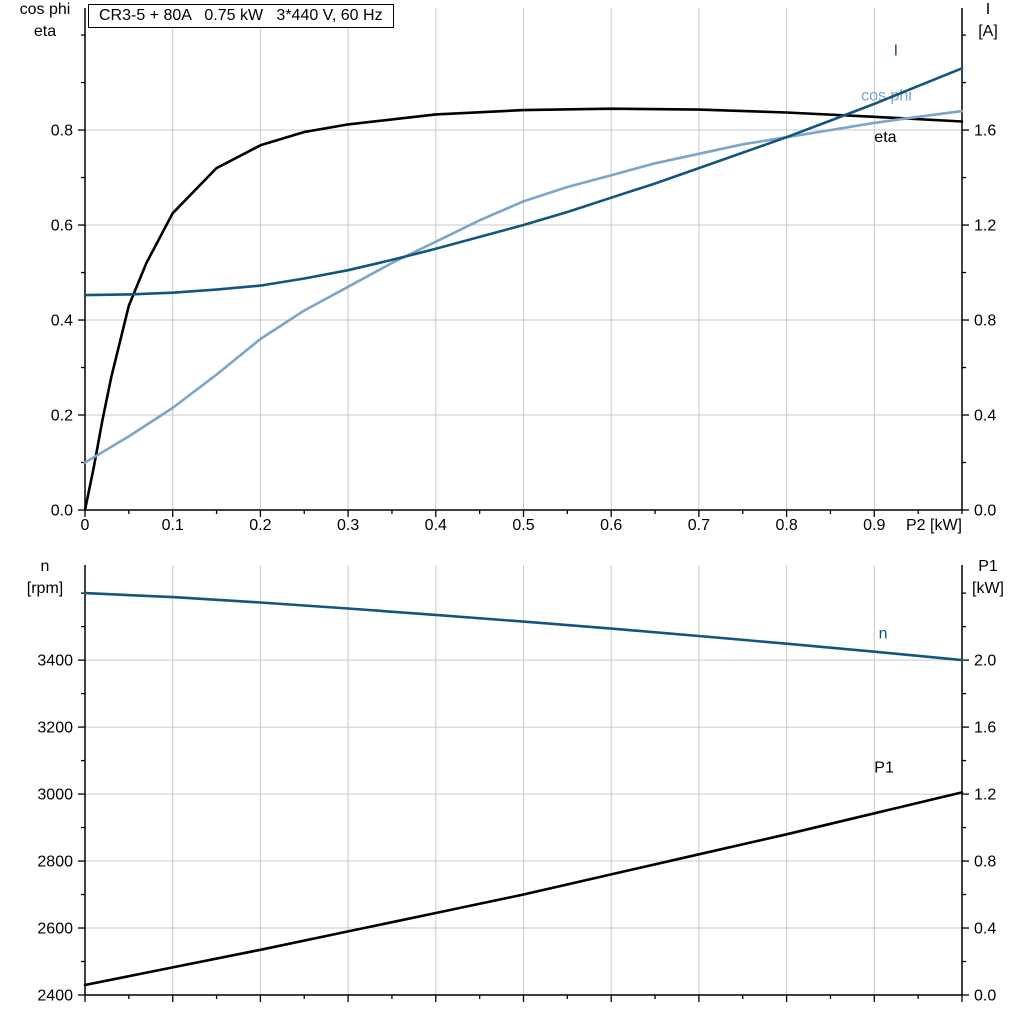 The height and width of the screenshot is (1024, 1024). What do you see at coordinates (988, 31) in the screenshot?
I see `axis-title: [A]` at bounding box center [988, 31].